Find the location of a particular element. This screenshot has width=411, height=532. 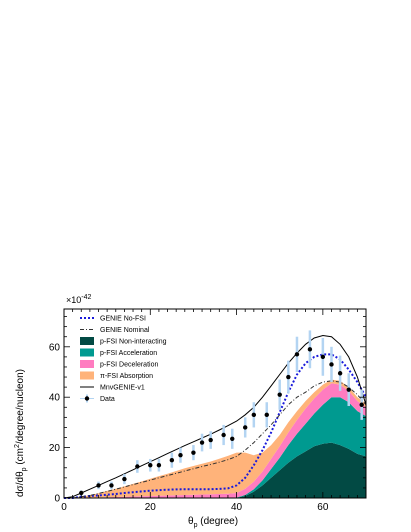

legend-label: p-FSI Non-interacting is located at coordinates (133, 342).